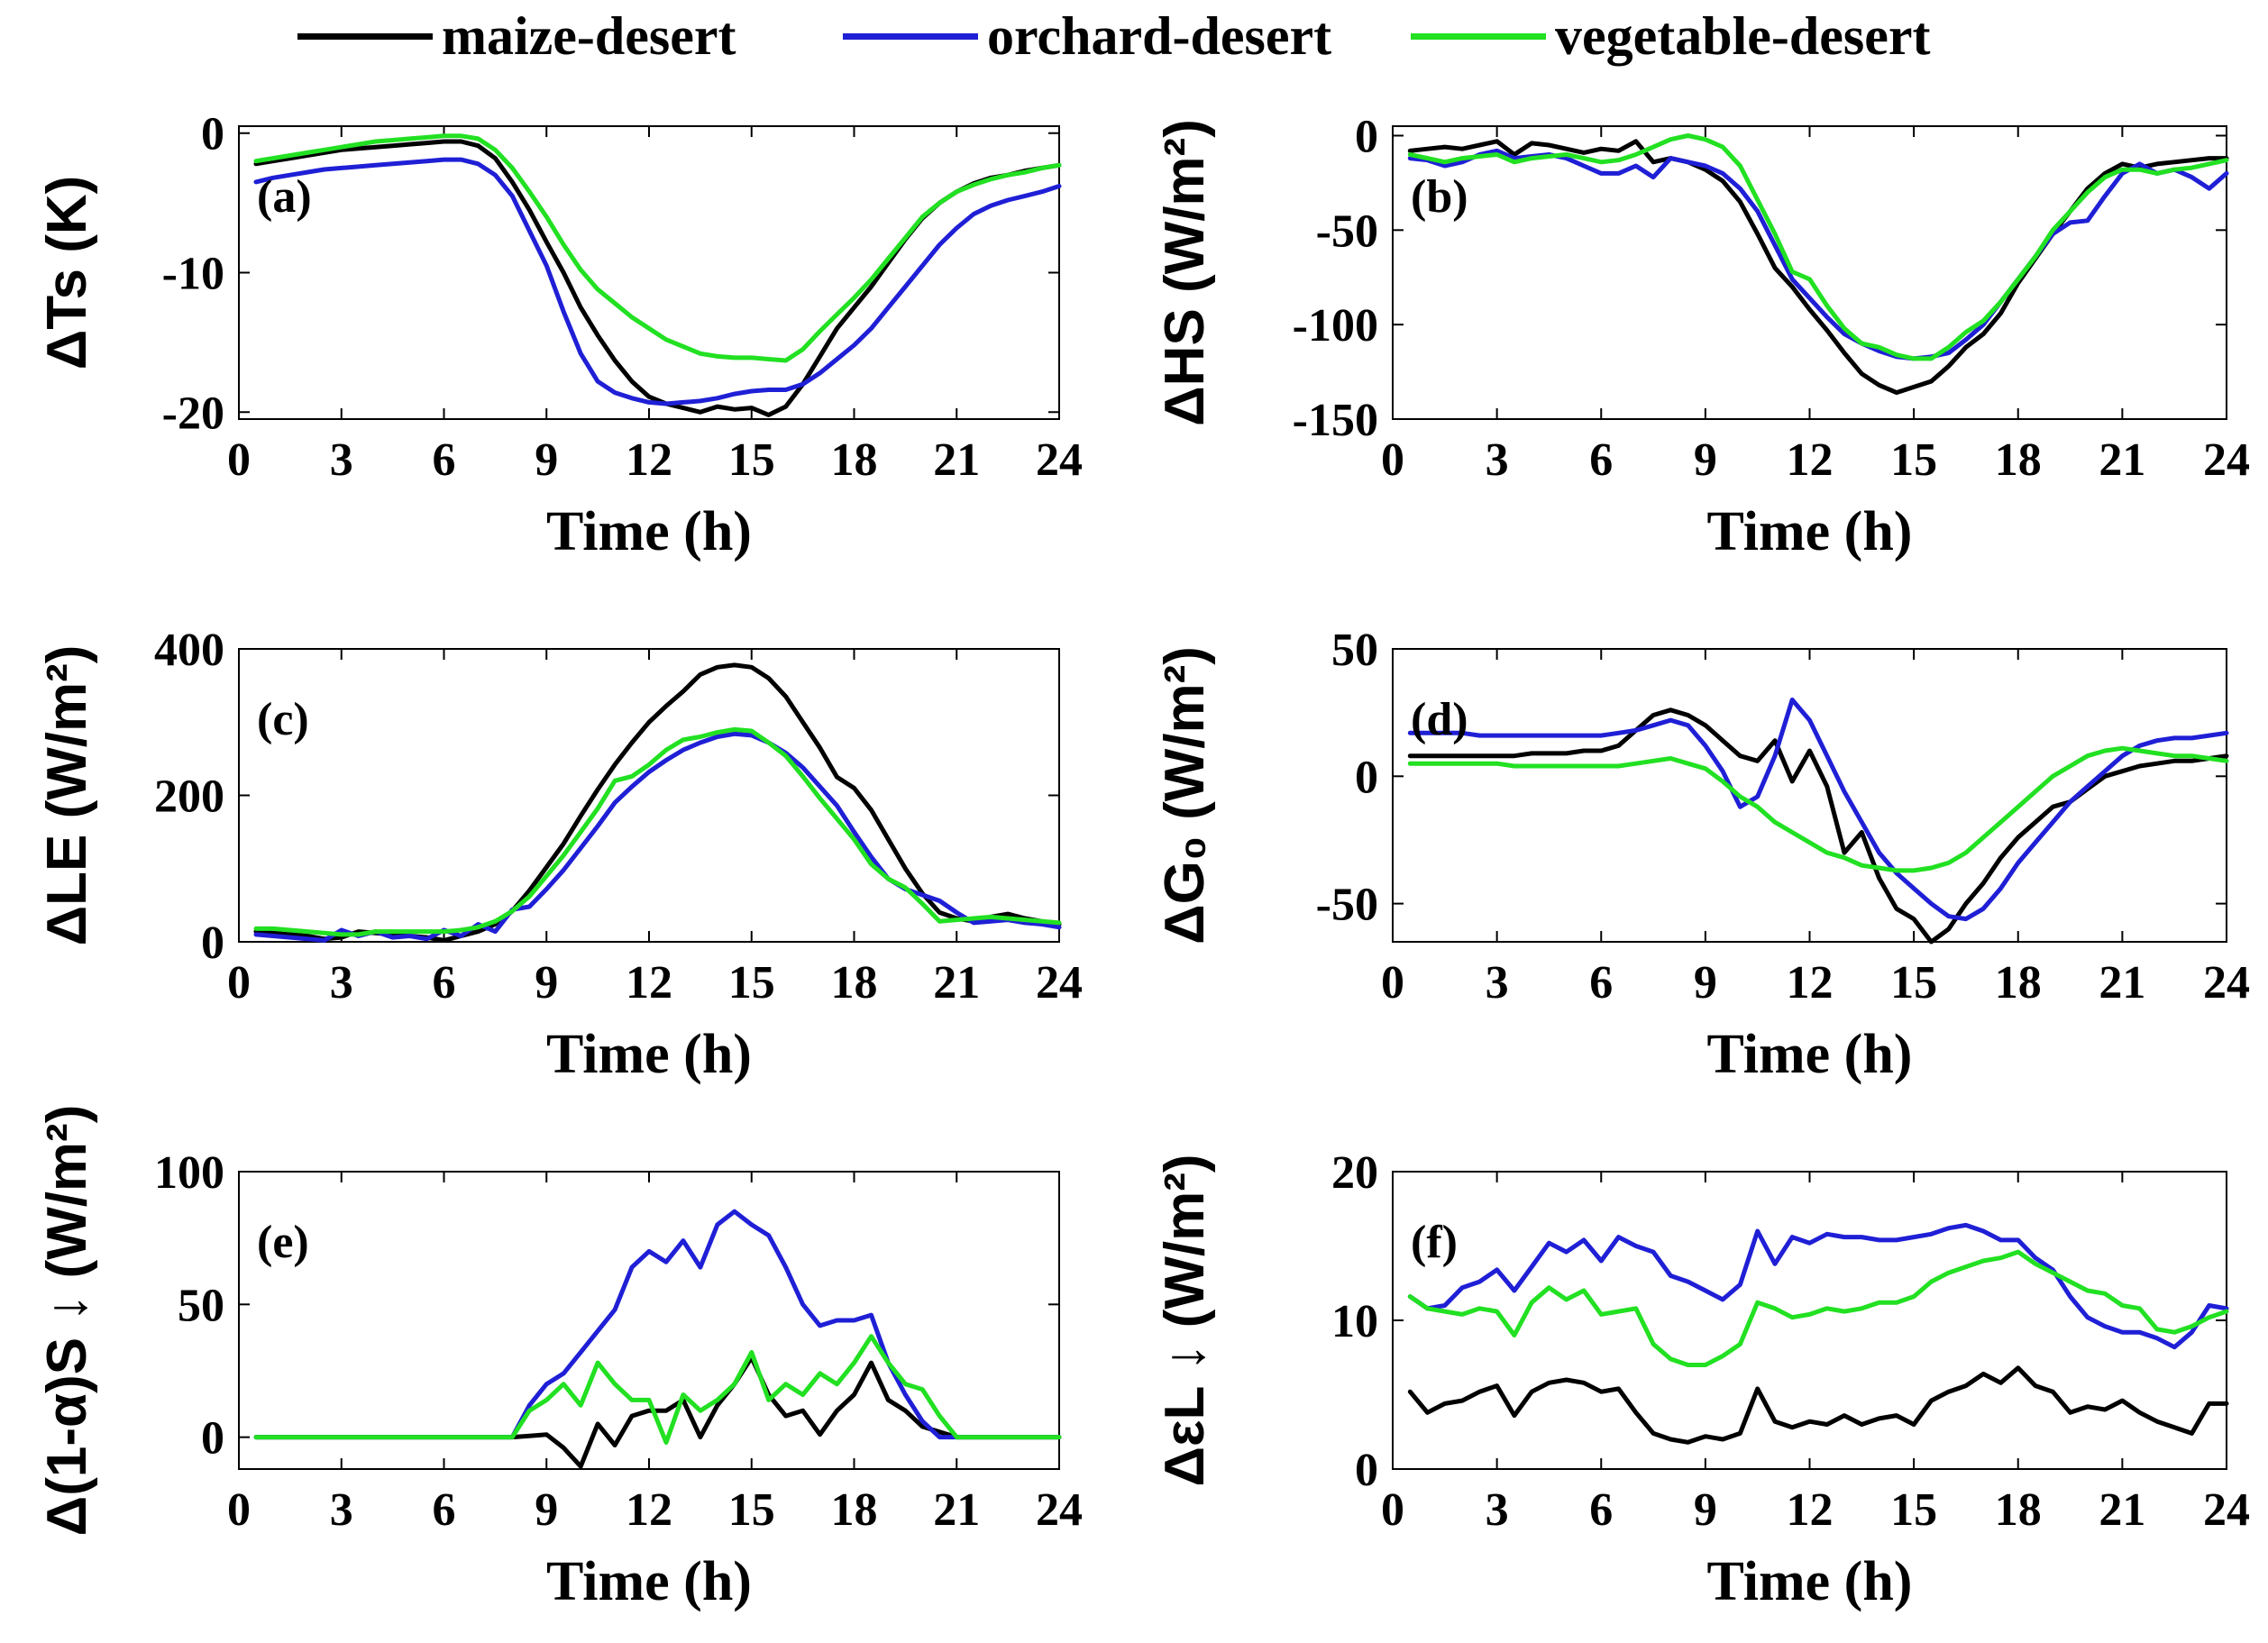 This screenshot has width=2268, height=1643. Describe the element at coordinates (283, 719) in the screenshot. I see `panel-label: (c)` at that location.